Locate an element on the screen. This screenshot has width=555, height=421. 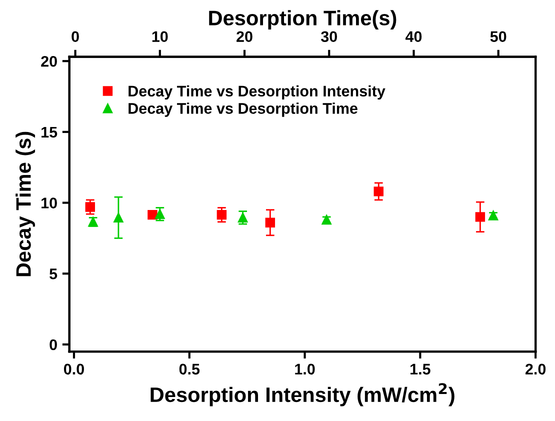
x-tick-label: 1.5 is located at coordinates (420, 369).